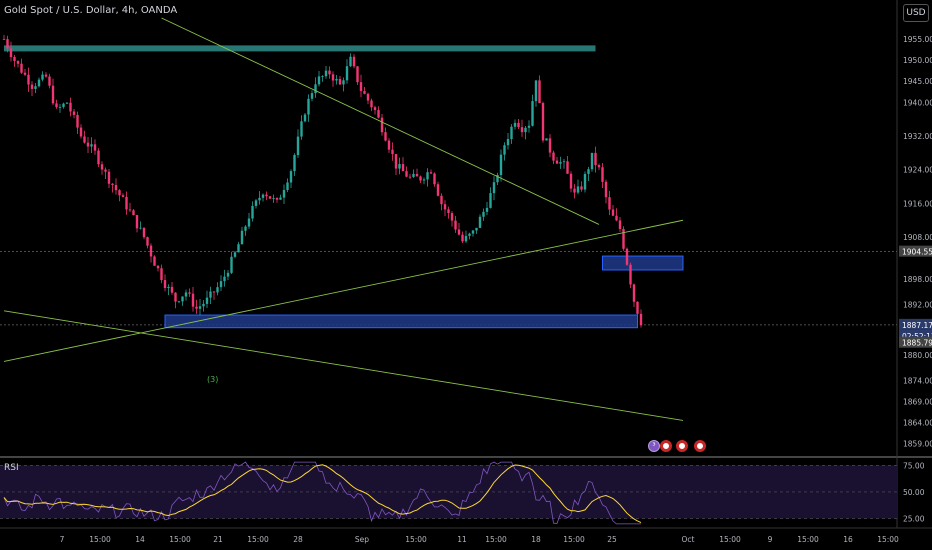  Describe the element at coordinates (915, 342) in the screenshot. I see `lower-price-label-bg` at that location.